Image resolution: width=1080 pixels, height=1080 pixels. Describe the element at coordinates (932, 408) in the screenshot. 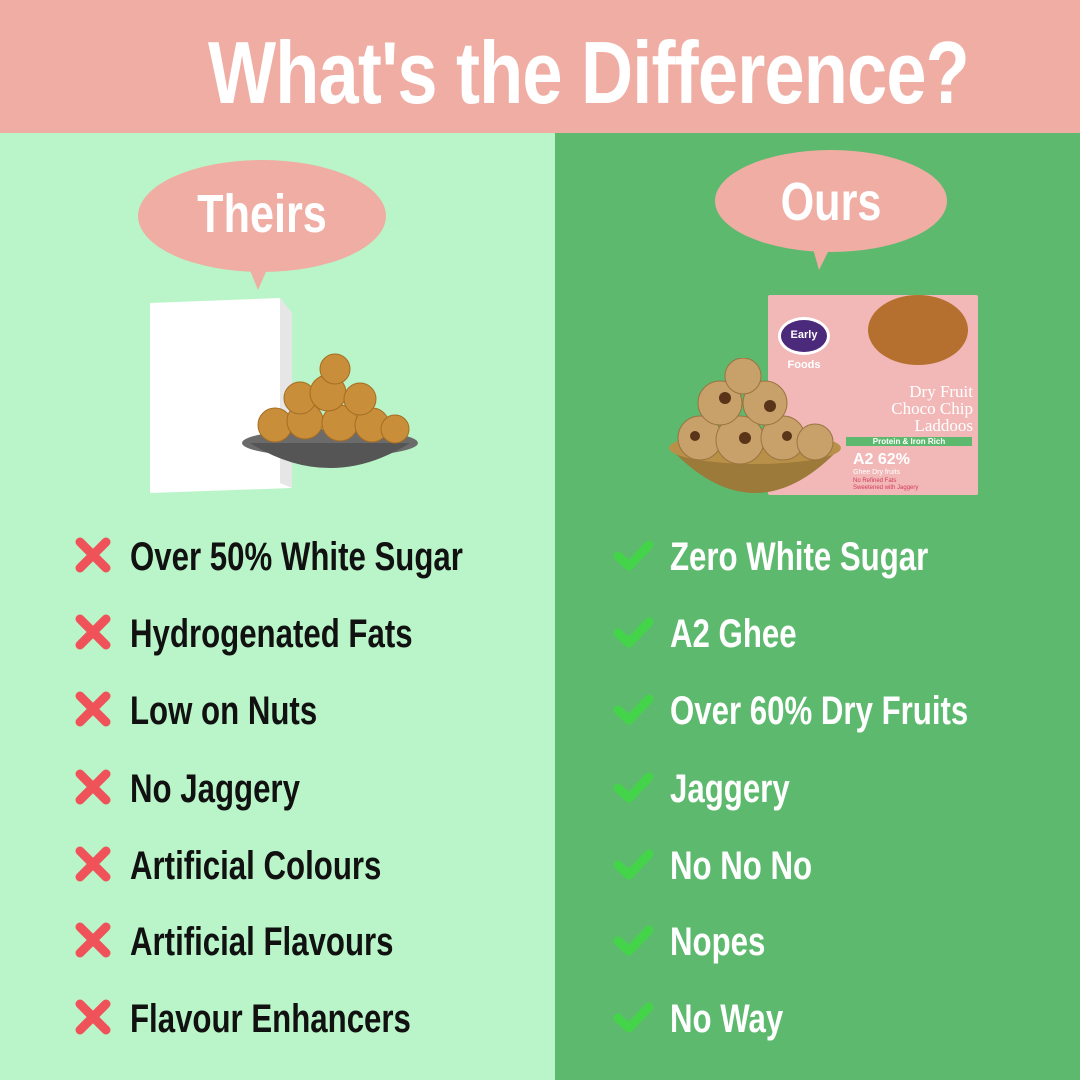

I see `product-name: Choco Chip` at that location.